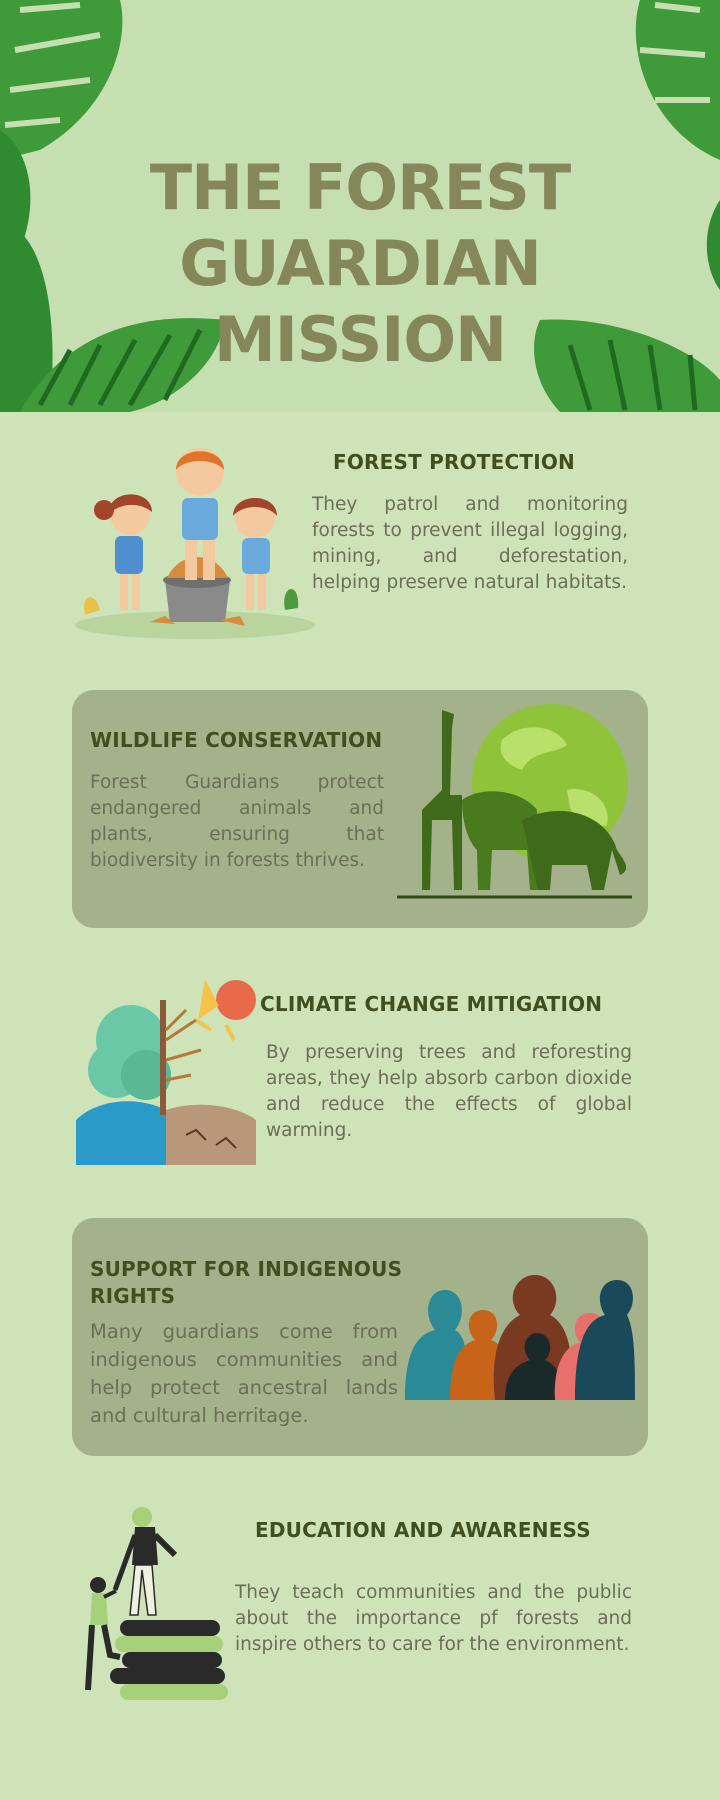 The width and height of the screenshot is (720, 1800). I want to click on section-heading: FOREST PROTECTION, so click(453, 462).